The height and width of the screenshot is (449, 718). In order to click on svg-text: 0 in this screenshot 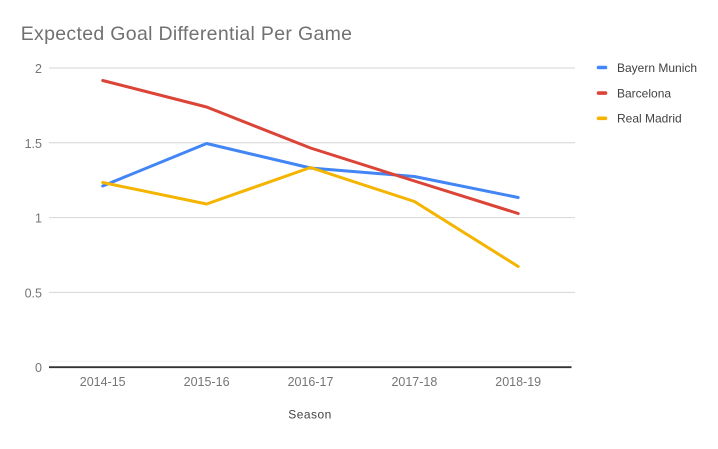, I will do `click(38, 368)`.